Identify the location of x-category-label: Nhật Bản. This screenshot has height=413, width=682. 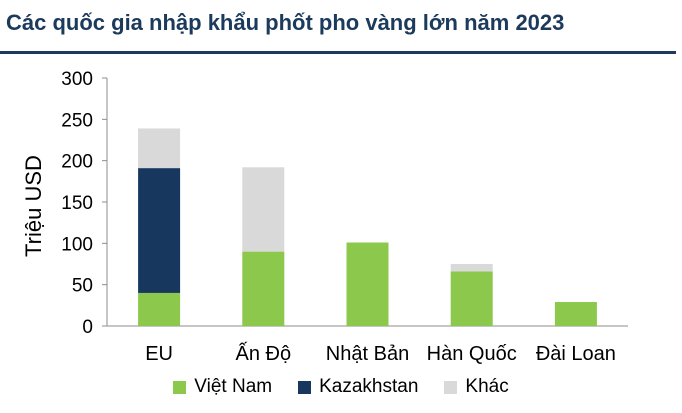
(367, 354).